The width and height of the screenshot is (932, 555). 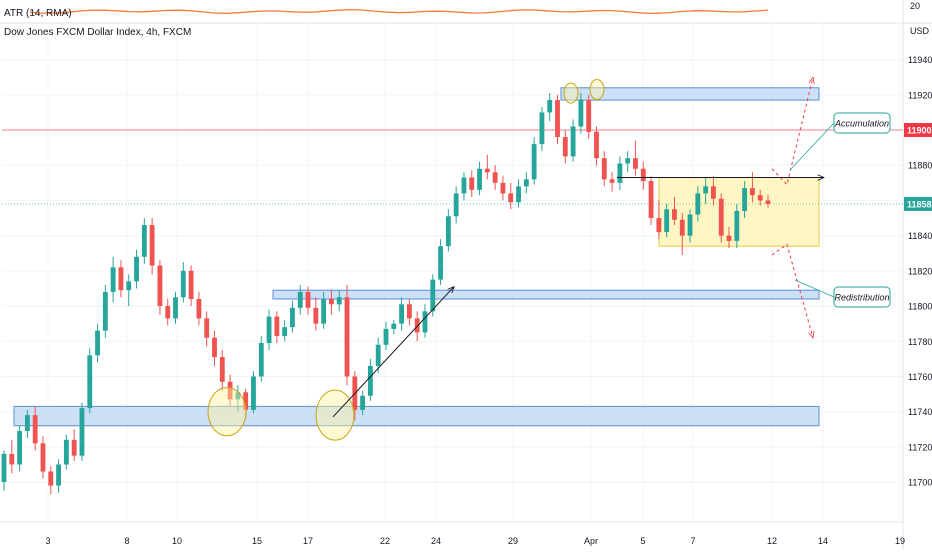 I want to click on y-tick-label: 11820, so click(x=920, y=271).